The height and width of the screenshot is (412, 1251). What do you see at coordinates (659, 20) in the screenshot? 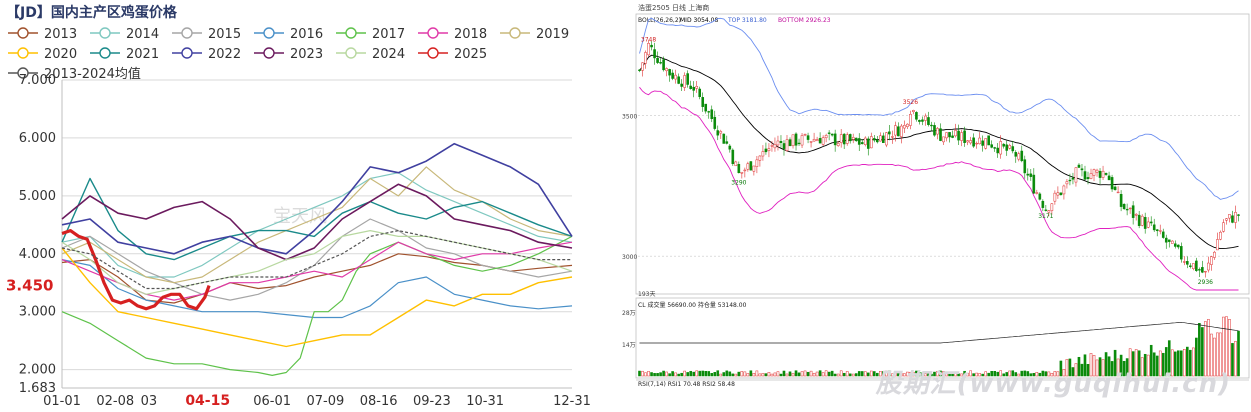
I see `boll-indicator-label: BOLL(26,26,2)` at bounding box center [659, 20].